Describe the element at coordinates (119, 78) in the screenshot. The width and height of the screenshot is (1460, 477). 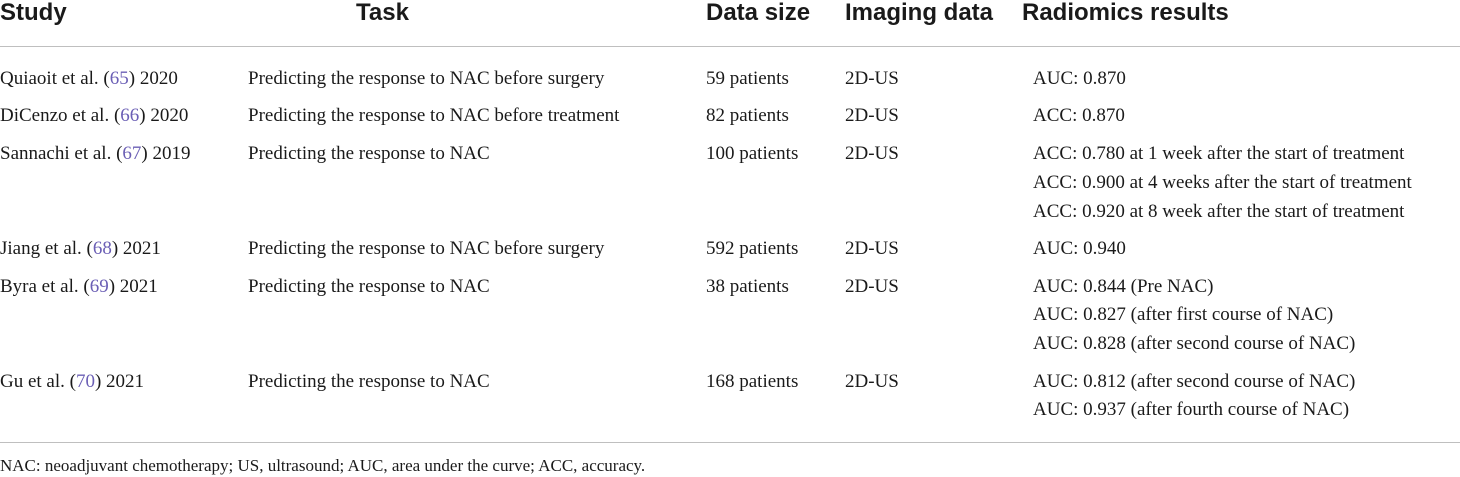
I see `reference-link: 65` at that location.